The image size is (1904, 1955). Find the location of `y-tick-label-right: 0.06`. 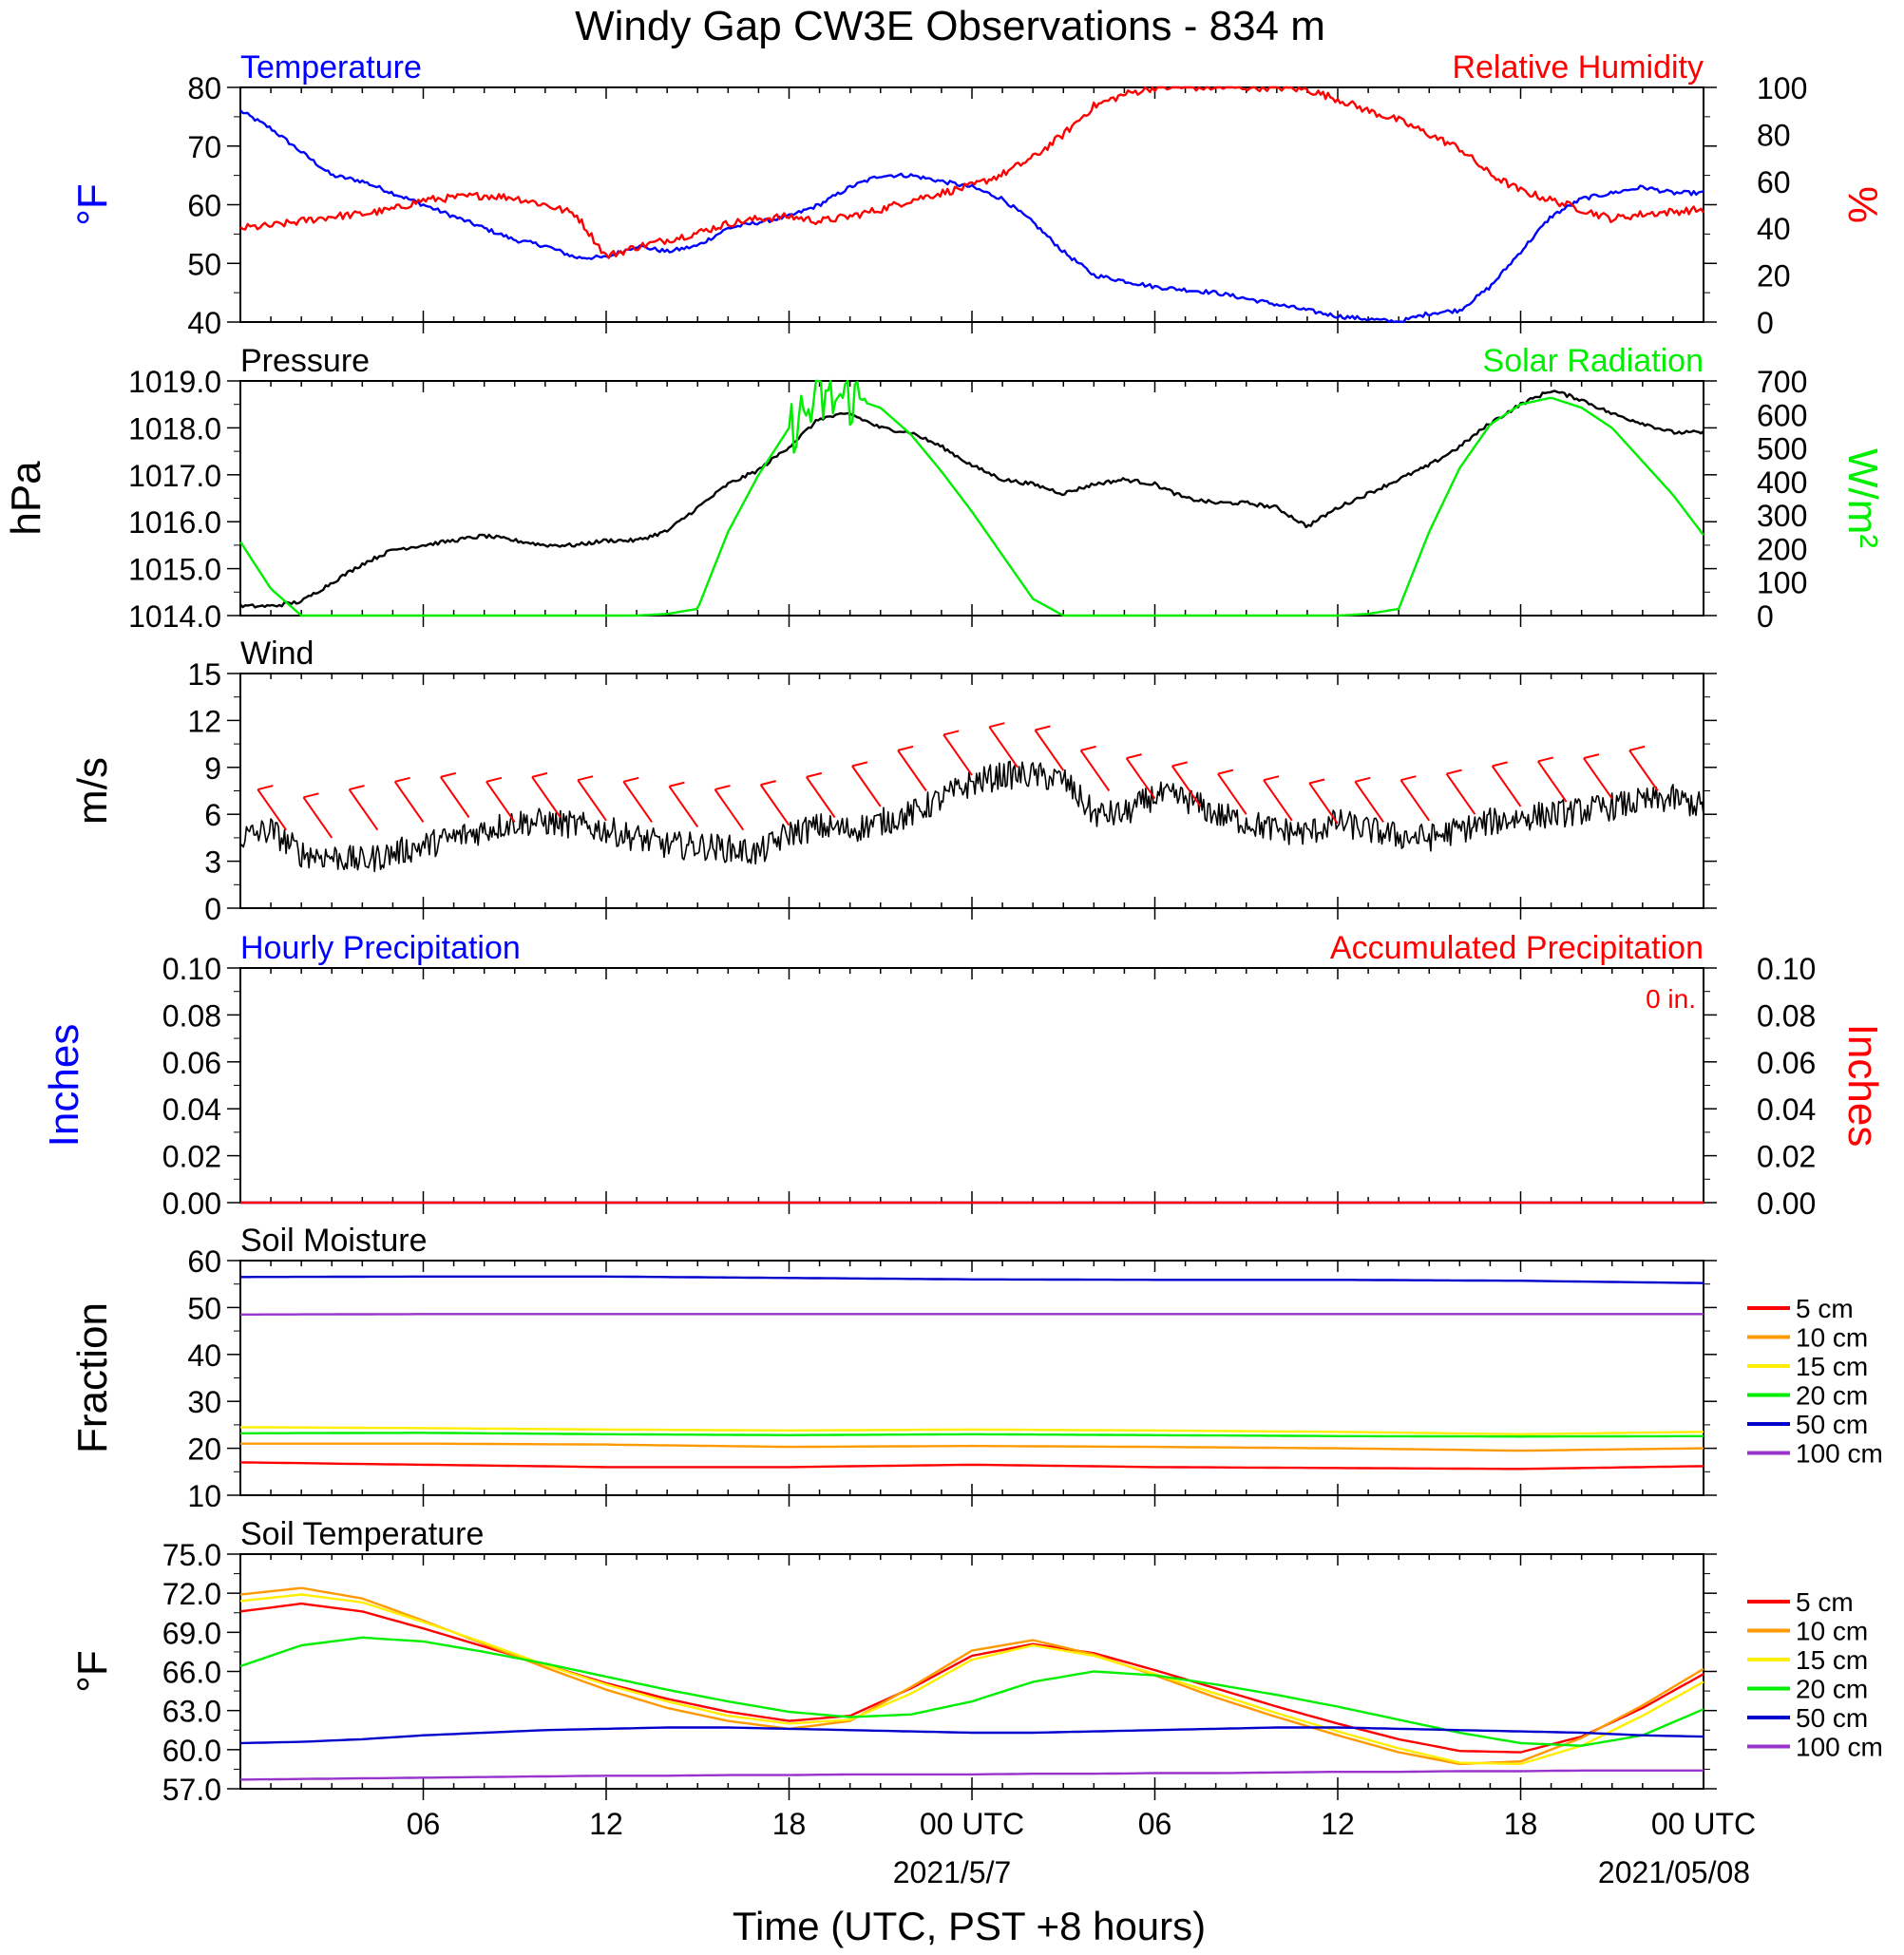

y-tick-label-right: 0.06 is located at coordinates (1786, 1063).